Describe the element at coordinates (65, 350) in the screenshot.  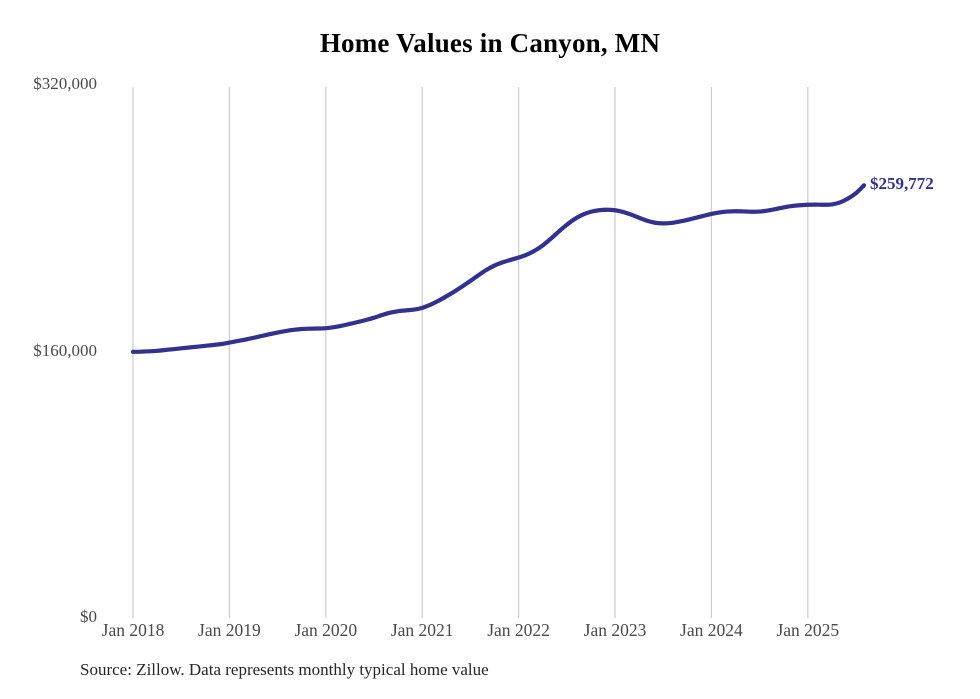
I see `y-axis-tick-label: $160,000` at that location.